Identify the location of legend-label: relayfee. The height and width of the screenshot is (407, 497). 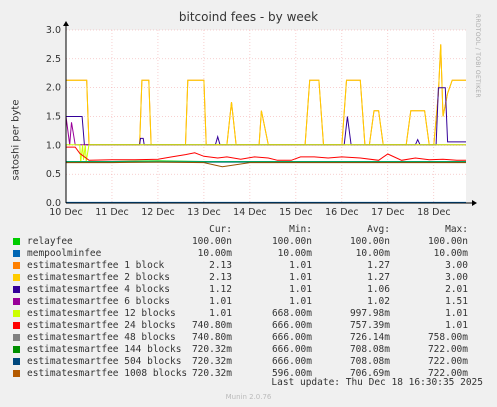
(50, 241).